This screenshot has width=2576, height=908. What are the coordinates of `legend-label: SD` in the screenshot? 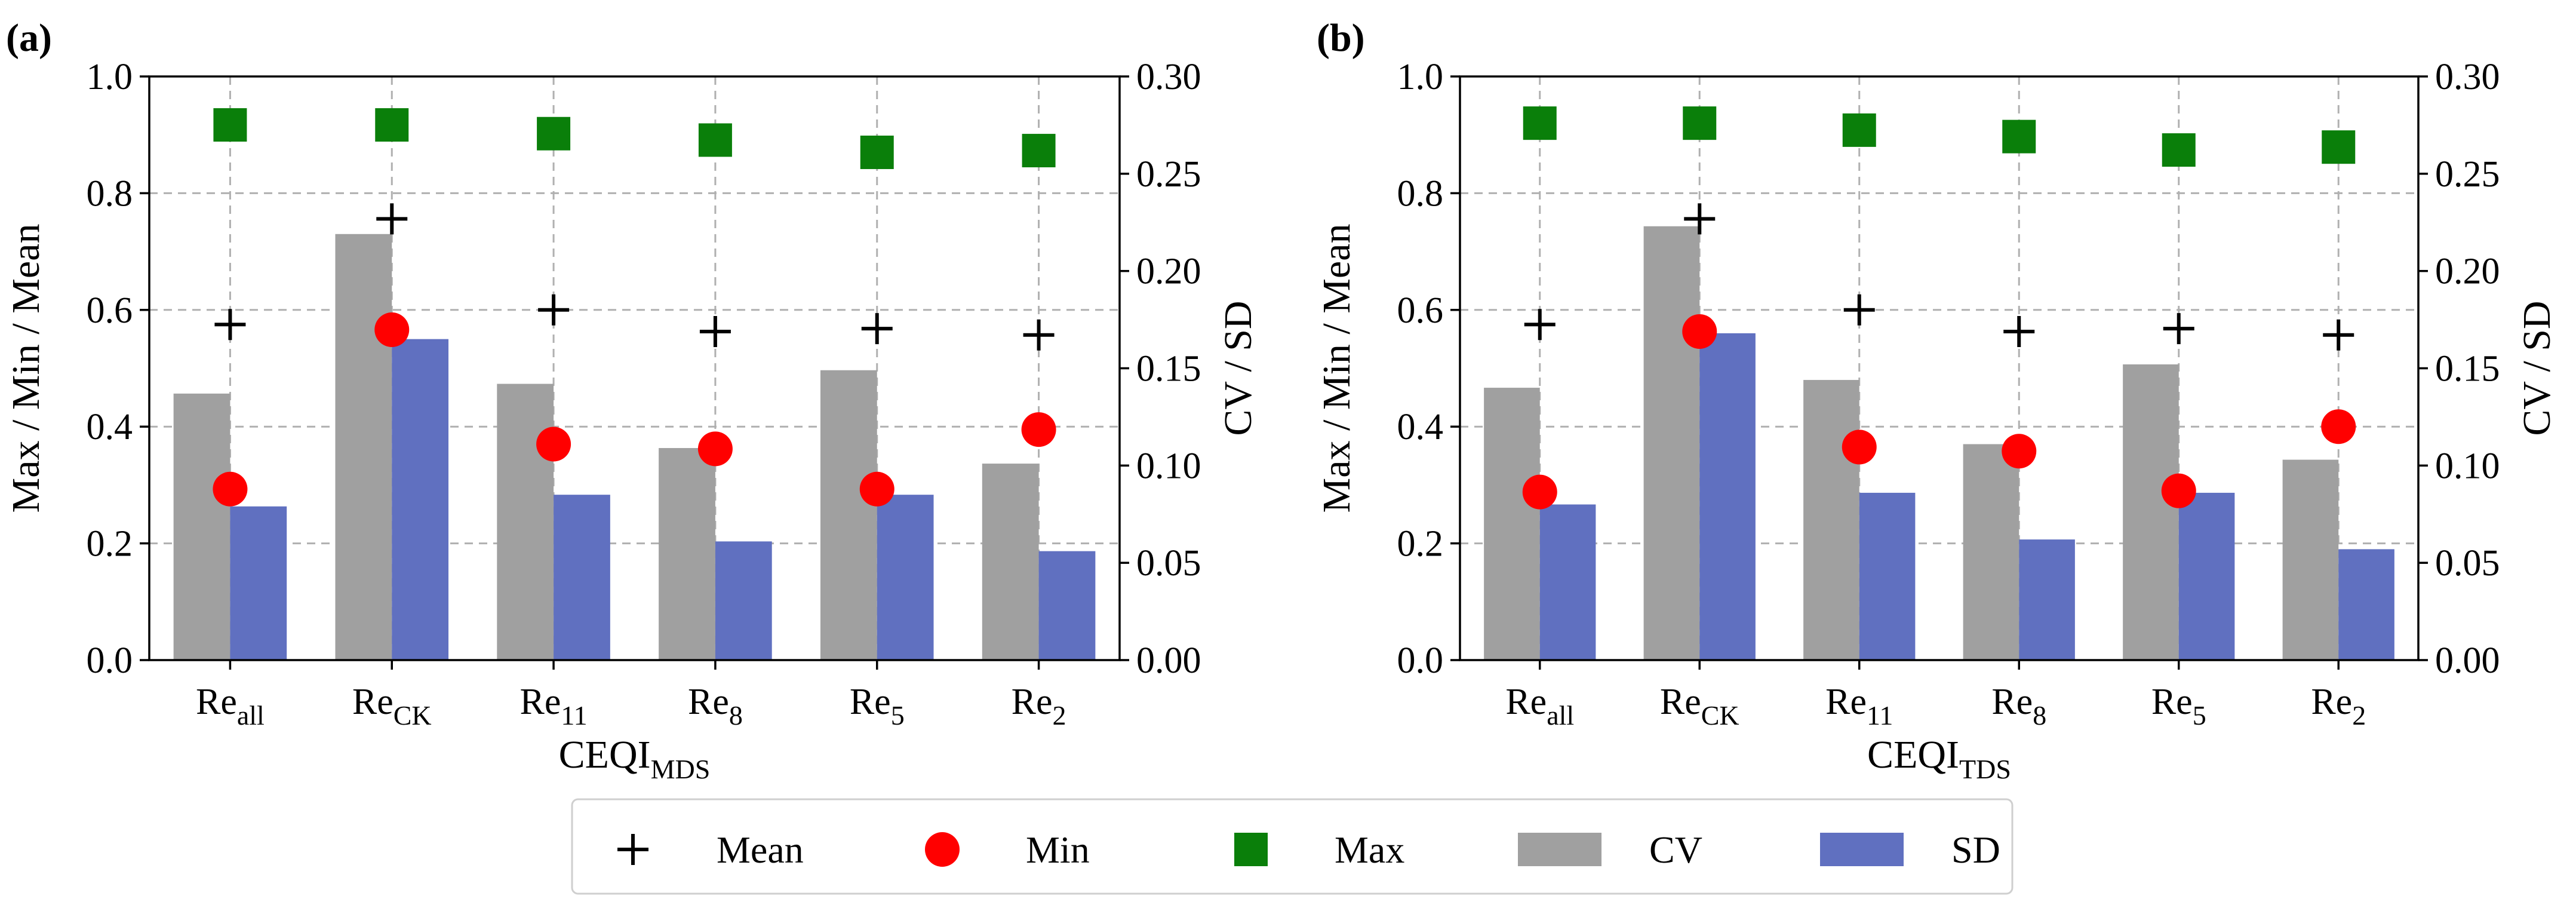 It's located at (1975, 850).